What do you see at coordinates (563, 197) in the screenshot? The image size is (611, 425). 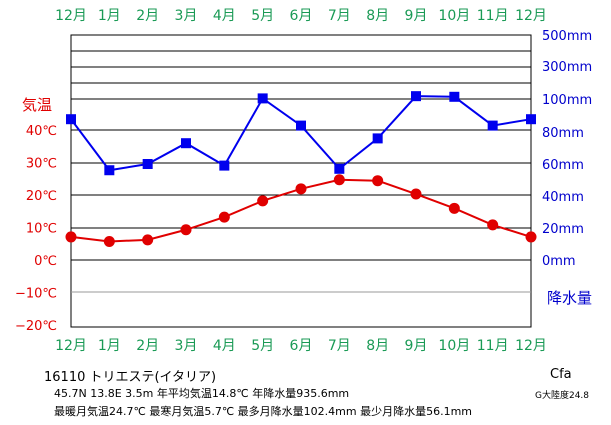 I see `precipitation-tick-label: 40mm` at bounding box center [563, 197].